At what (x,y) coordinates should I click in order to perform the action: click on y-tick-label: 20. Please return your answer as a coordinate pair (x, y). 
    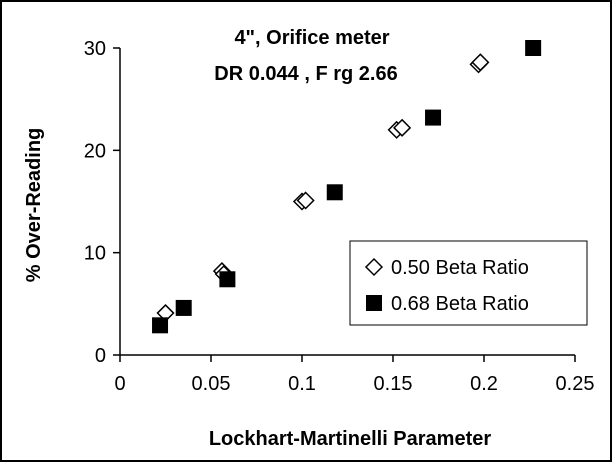
    Looking at the image, I should click on (95, 151).